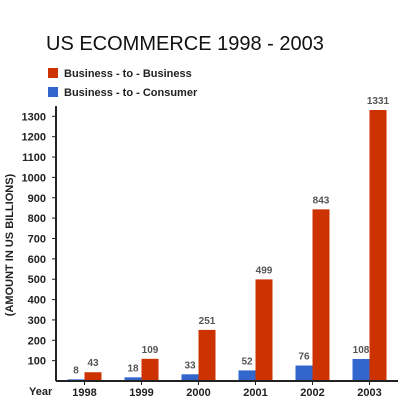 Image resolution: width=400 pixels, height=400 pixels. I want to click on bar-value-label: 52, so click(247, 361).